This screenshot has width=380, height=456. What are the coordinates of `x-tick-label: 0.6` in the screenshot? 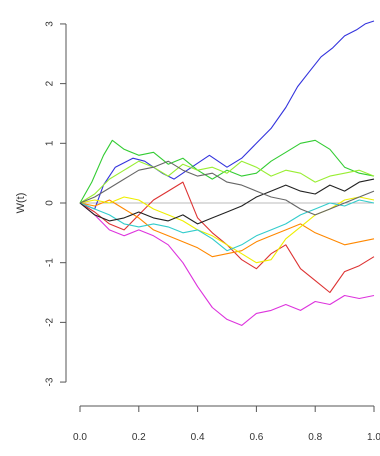 It's located at (256, 437).